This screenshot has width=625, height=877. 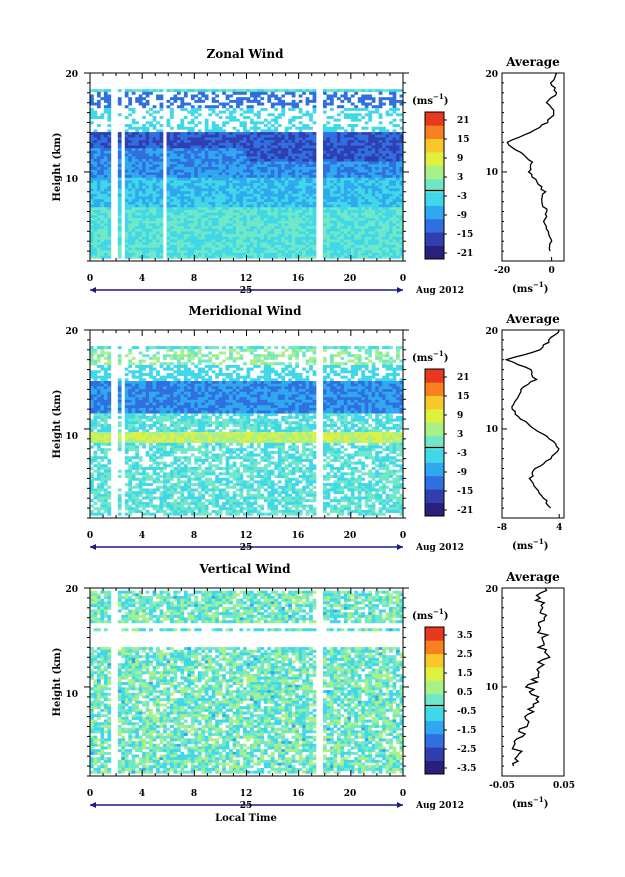 I want to click on meridional-title: Meridional Wind, so click(x=246, y=311).